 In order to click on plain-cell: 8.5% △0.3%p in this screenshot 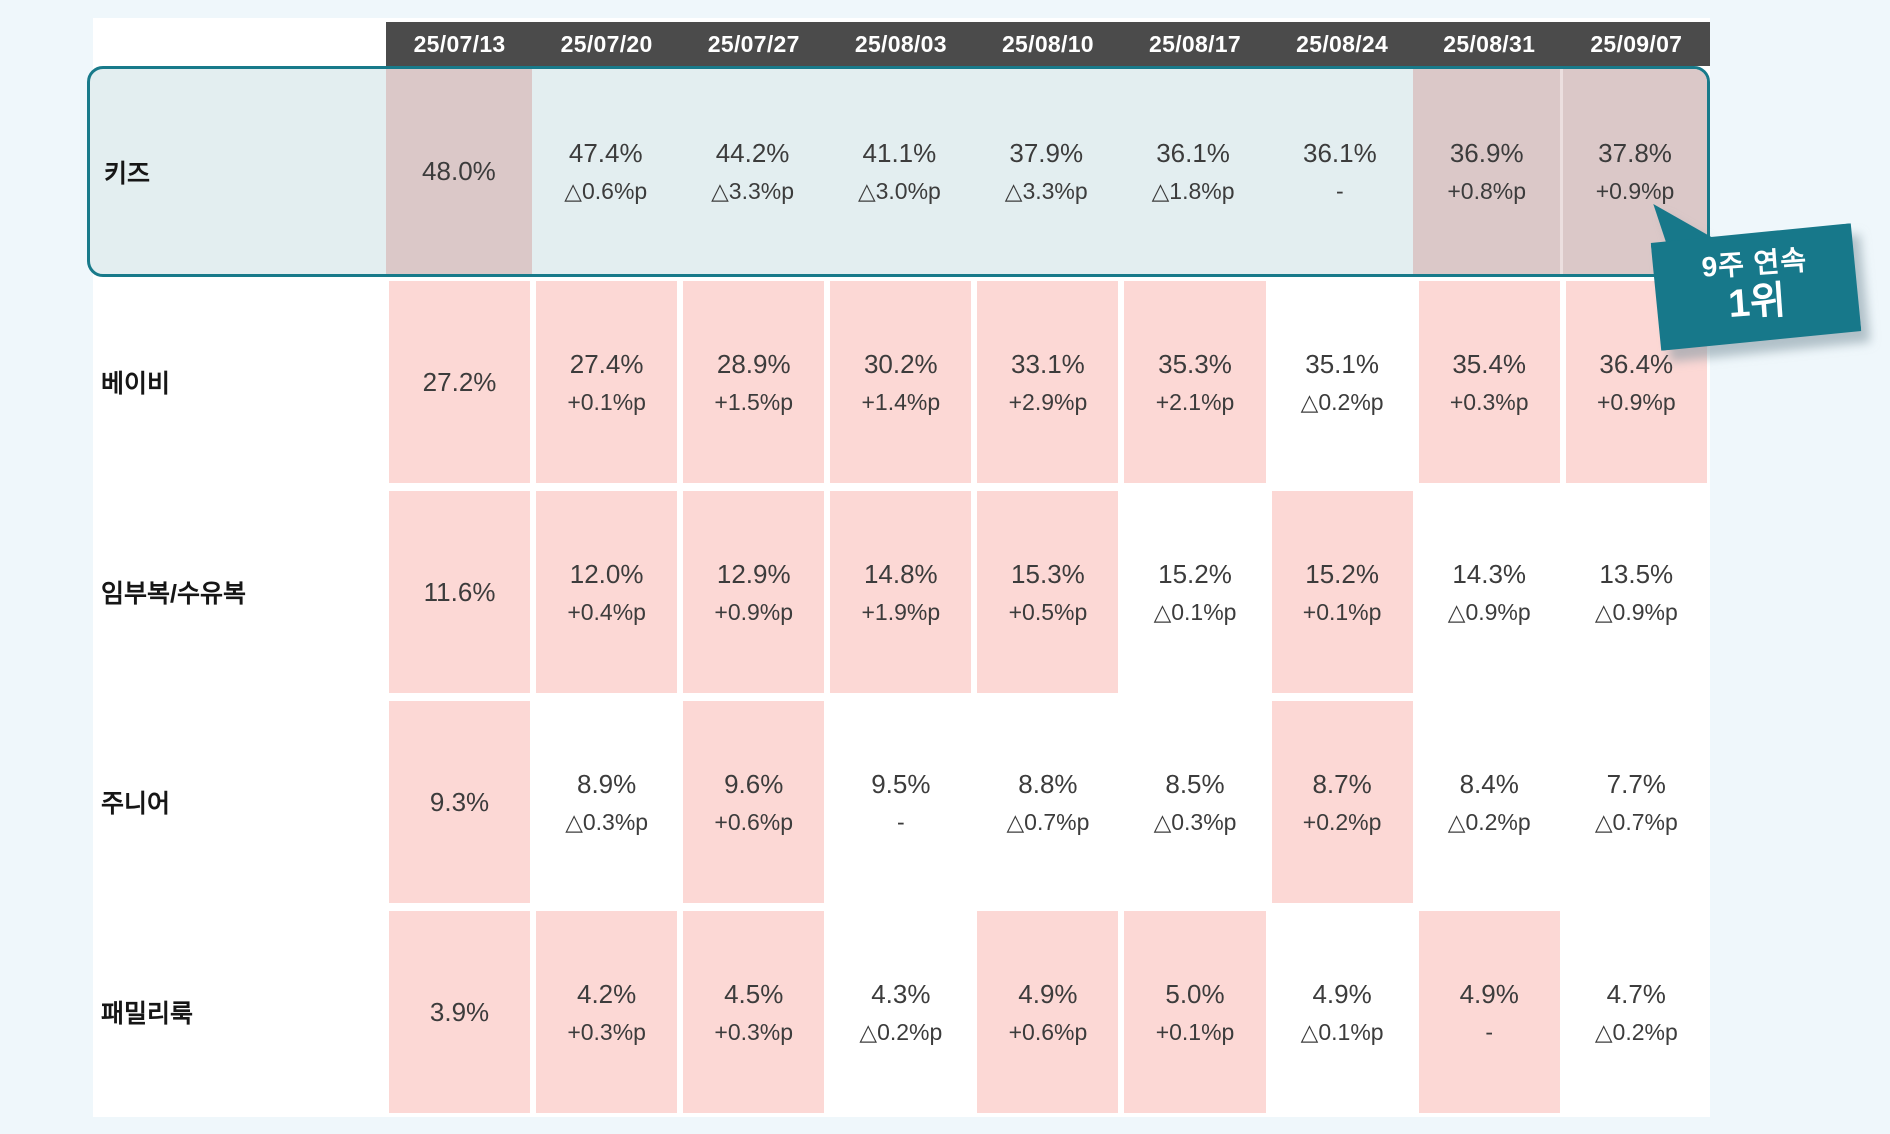, I will do `click(1194, 802)`.